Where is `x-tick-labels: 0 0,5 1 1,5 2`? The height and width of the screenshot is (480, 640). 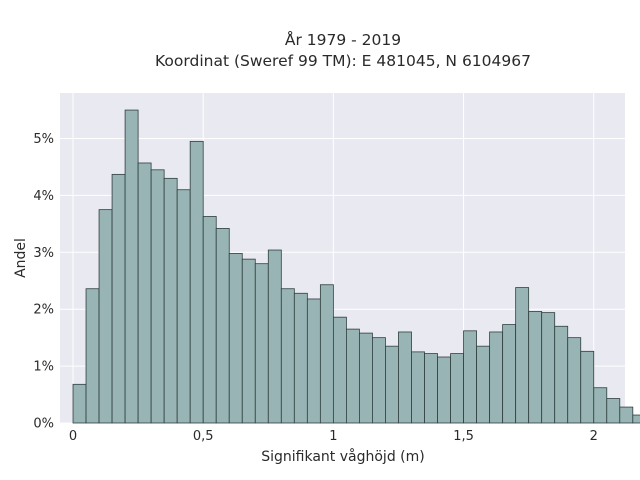
x-tick-labels: 0 0,5 1 1,5 2 is located at coordinates (333, 436).